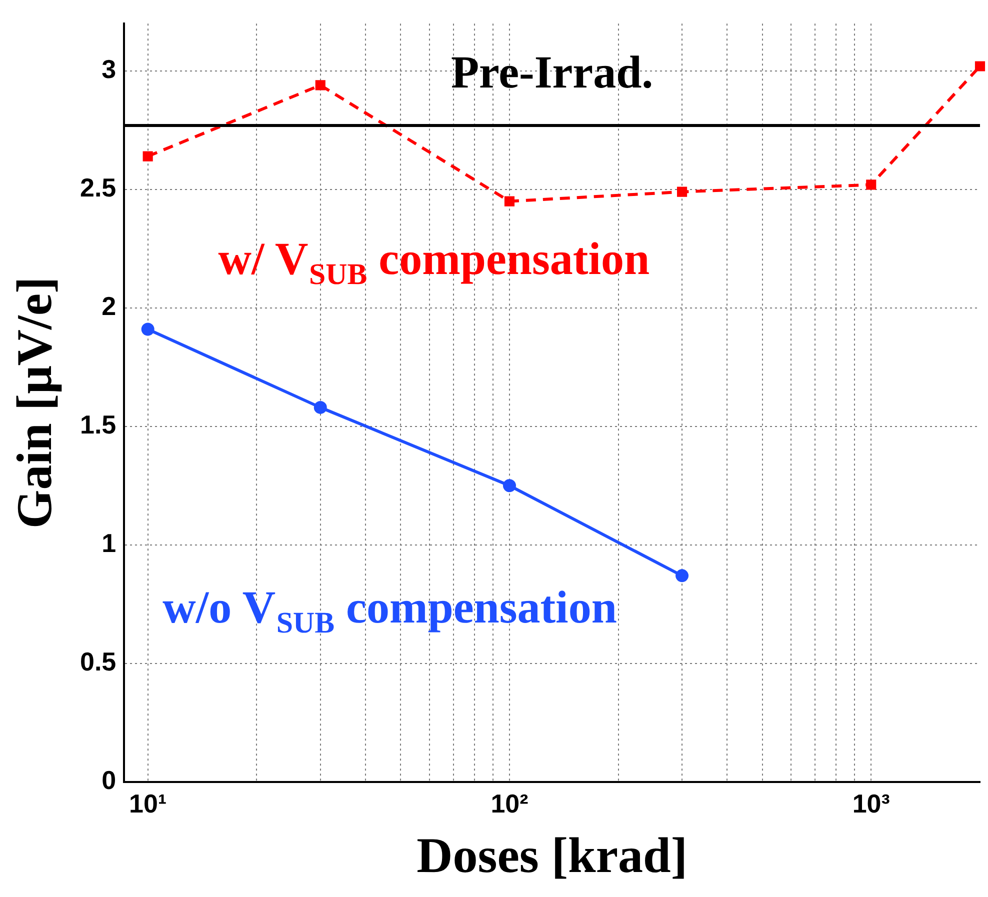 This screenshot has height=897, width=988. I want to click on y-tick-label: 3, so click(109, 69).